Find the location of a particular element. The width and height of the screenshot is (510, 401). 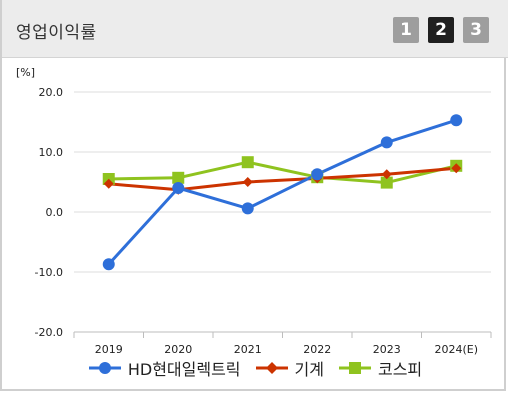

legend-label: 코스피 is located at coordinates (400, 369).